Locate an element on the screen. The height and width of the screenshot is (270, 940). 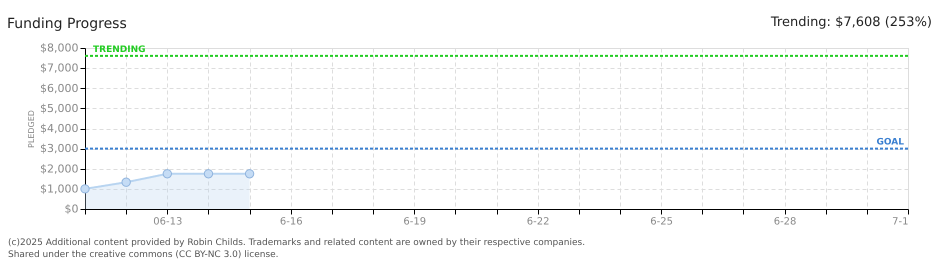
x-tick-label: 6-25 is located at coordinates (661, 222).